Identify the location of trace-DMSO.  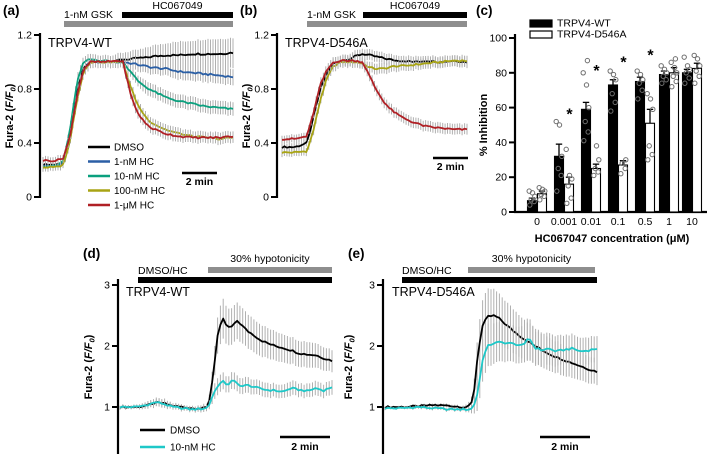
(226, 355).